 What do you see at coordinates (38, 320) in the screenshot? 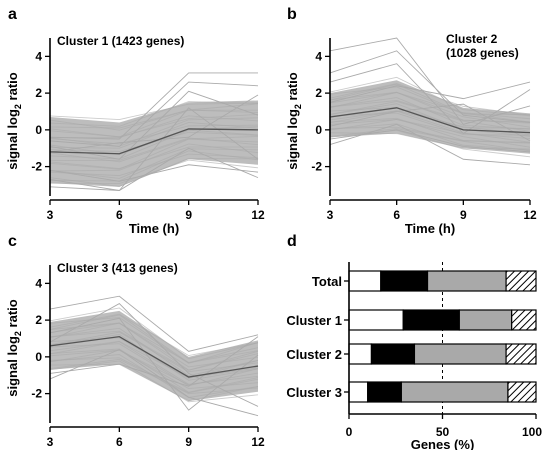
I see `y-tick-label: 2` at bounding box center [38, 320].